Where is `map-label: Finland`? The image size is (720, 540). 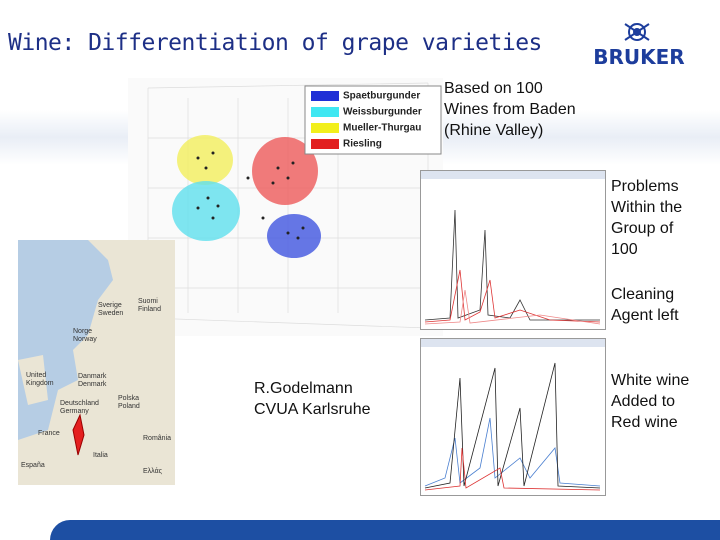 map-label: Finland is located at coordinates (149, 309).